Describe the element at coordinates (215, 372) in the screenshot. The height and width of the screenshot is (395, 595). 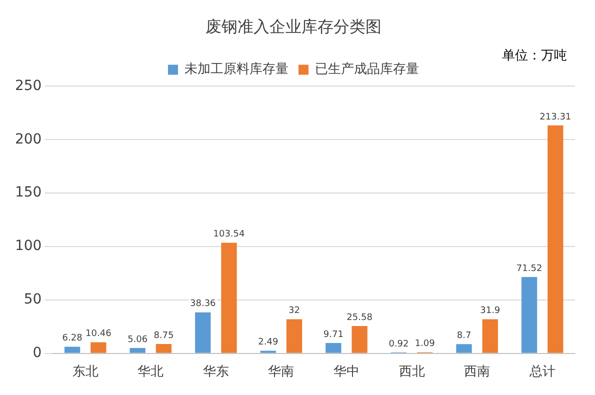
I see `x-tick-label: 华东` at that location.